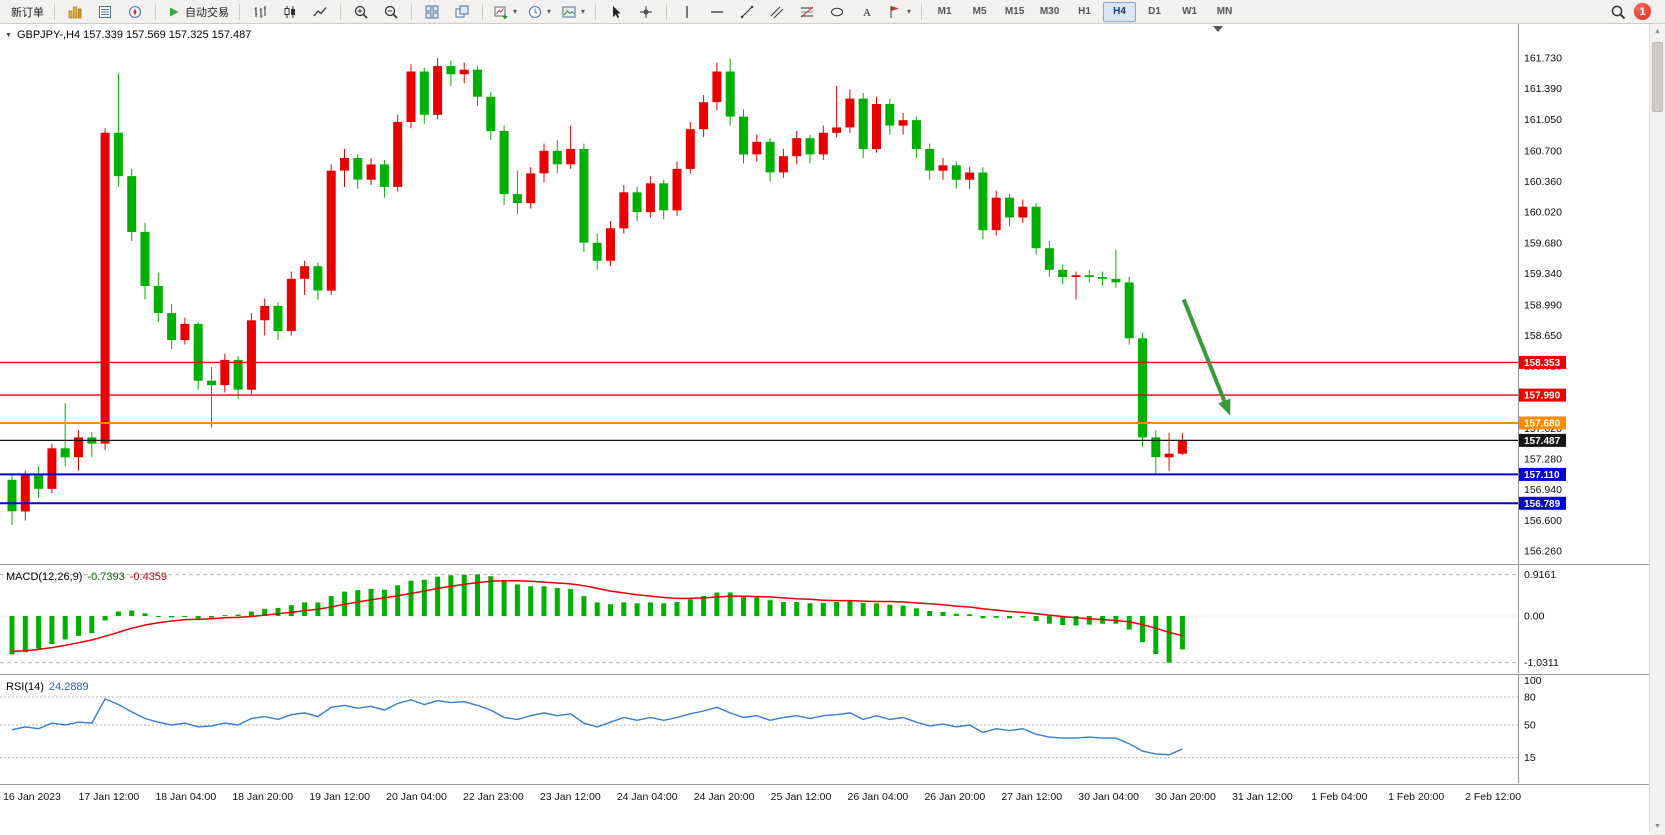 This screenshot has height=835, width=1665. What do you see at coordinates (1339, 797) in the screenshot?
I see `time-axis-label: 1 Feb 04:00` at bounding box center [1339, 797].